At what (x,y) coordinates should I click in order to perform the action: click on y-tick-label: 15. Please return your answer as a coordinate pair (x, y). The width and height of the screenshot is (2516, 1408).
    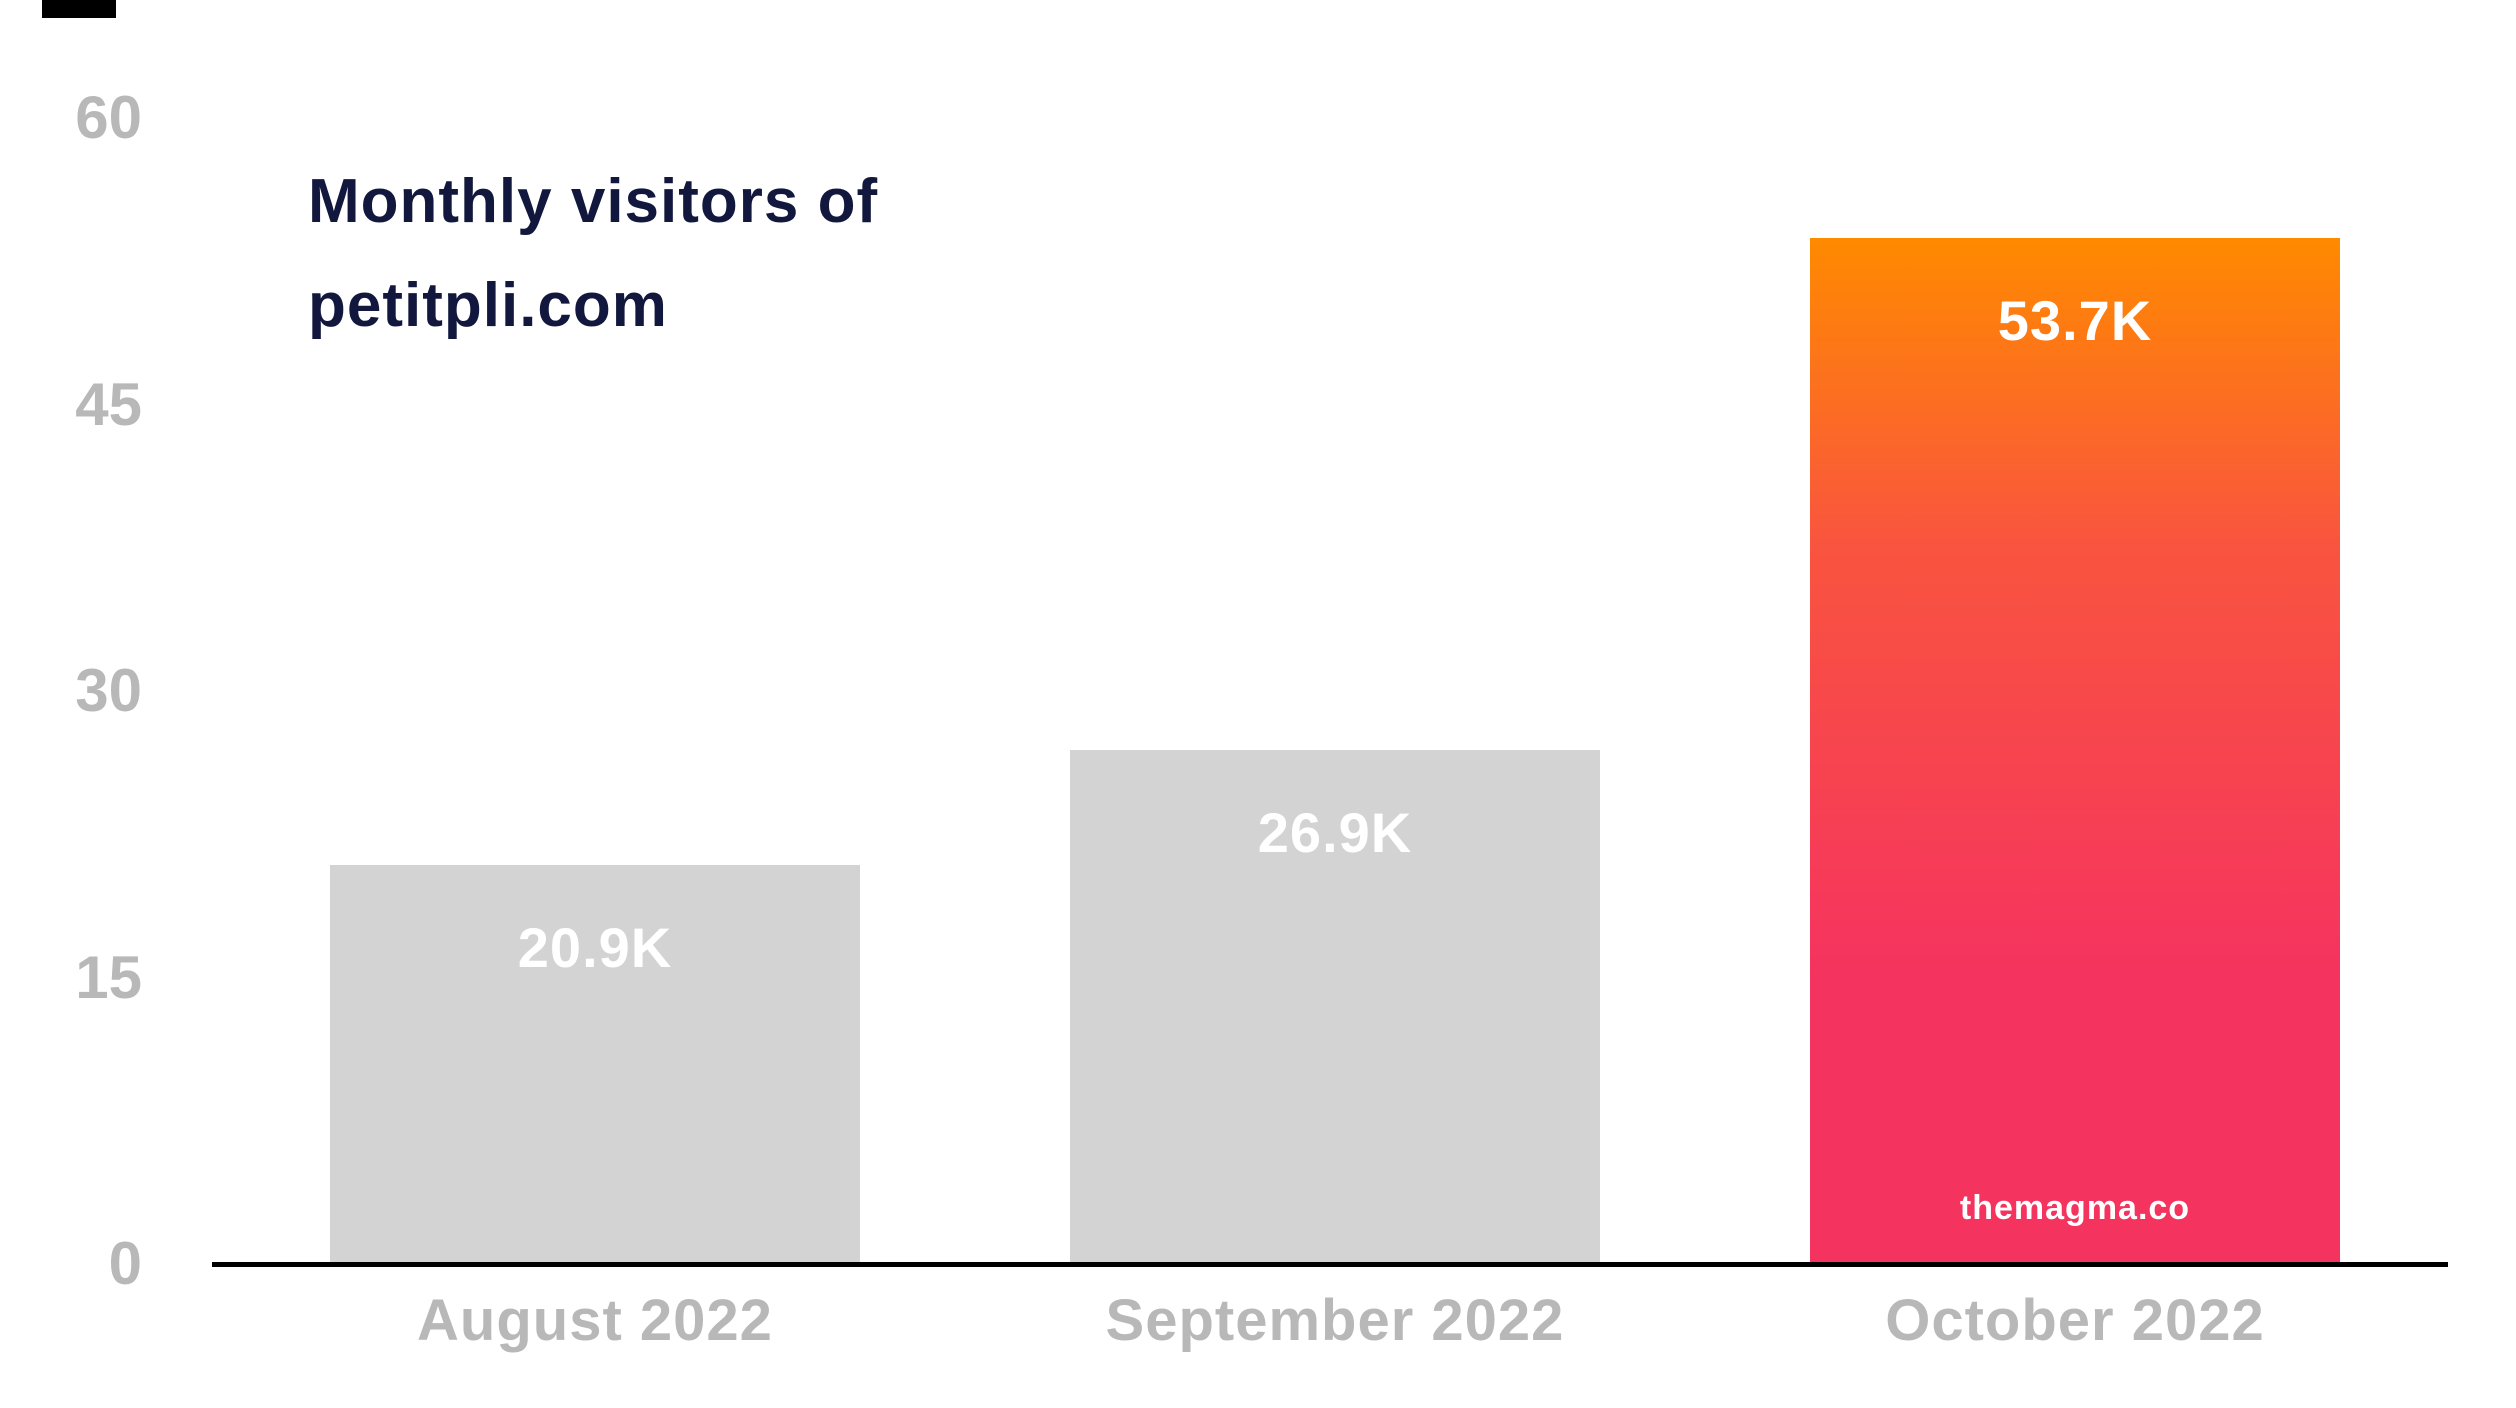
    Looking at the image, I should click on (108, 977).